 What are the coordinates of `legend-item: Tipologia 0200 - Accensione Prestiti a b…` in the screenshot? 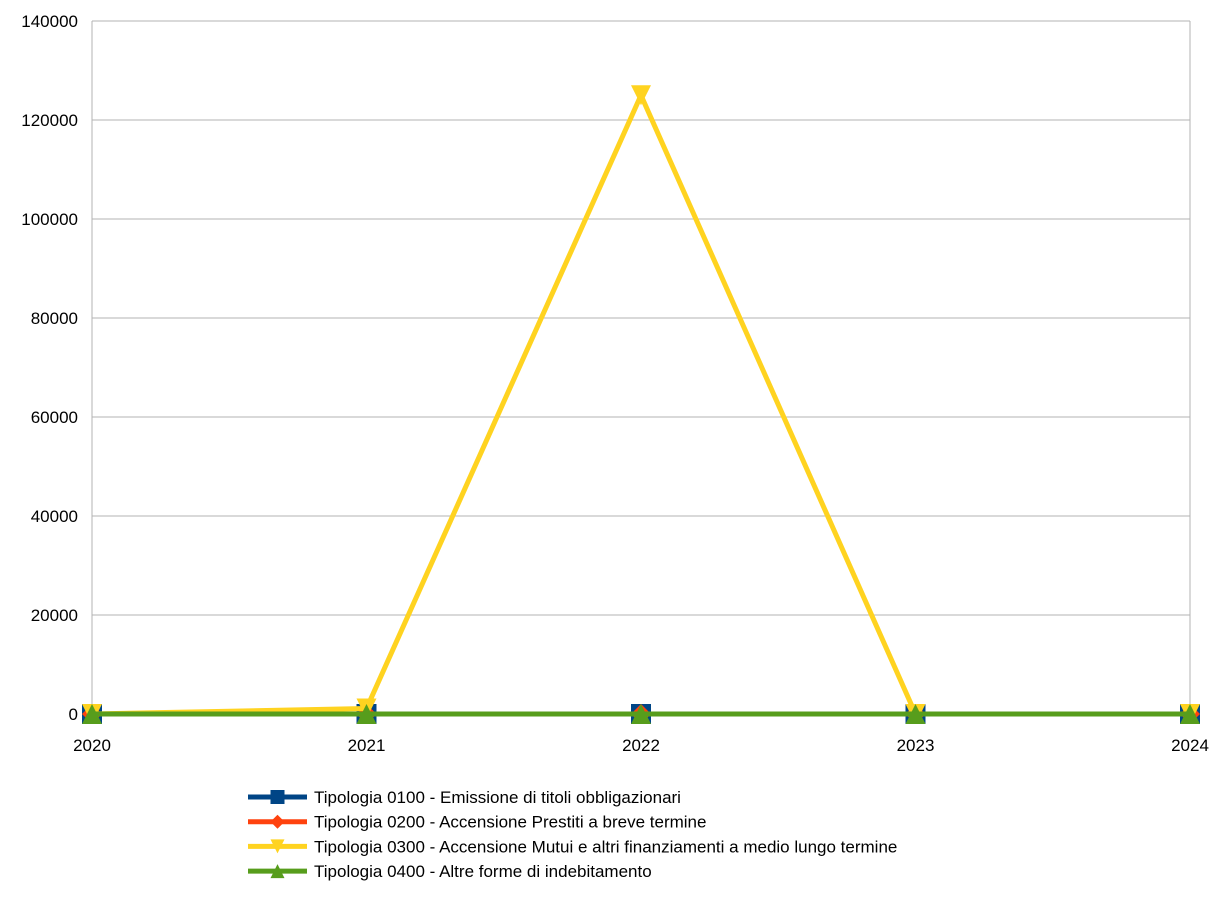 It's located at (477, 822).